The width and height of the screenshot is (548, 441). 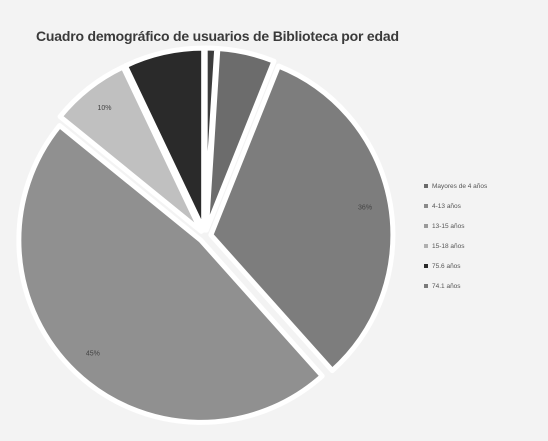 I want to click on legend-item-1: 4-13 años, so click(x=455, y=206).